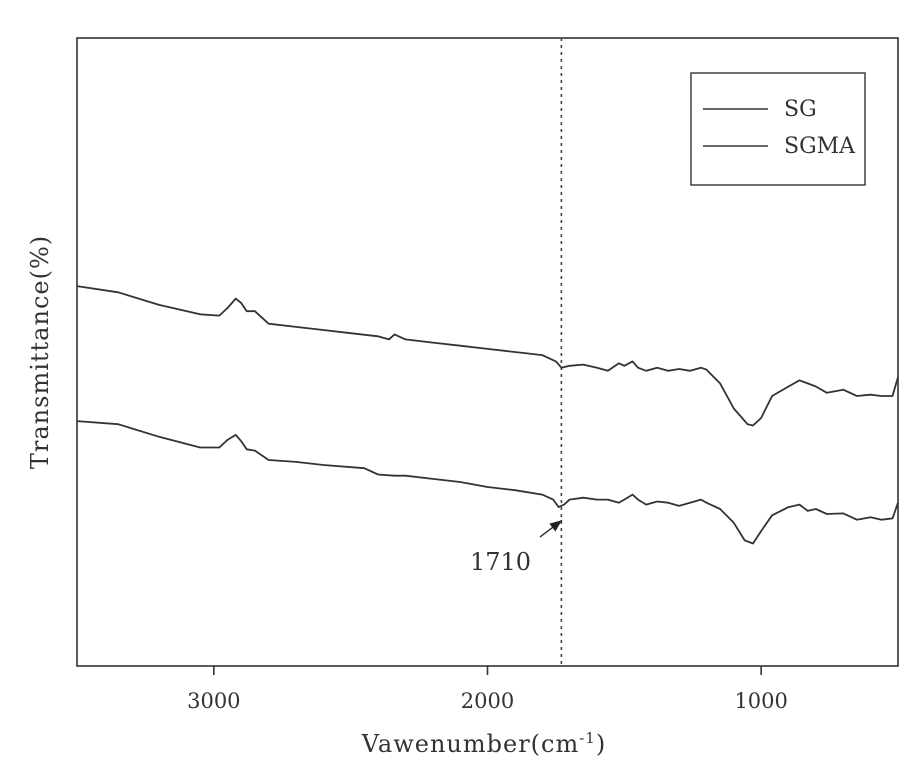  Describe the element at coordinates (820, 146) in the screenshot. I see `legend-label-sgma: SGMA` at that location.